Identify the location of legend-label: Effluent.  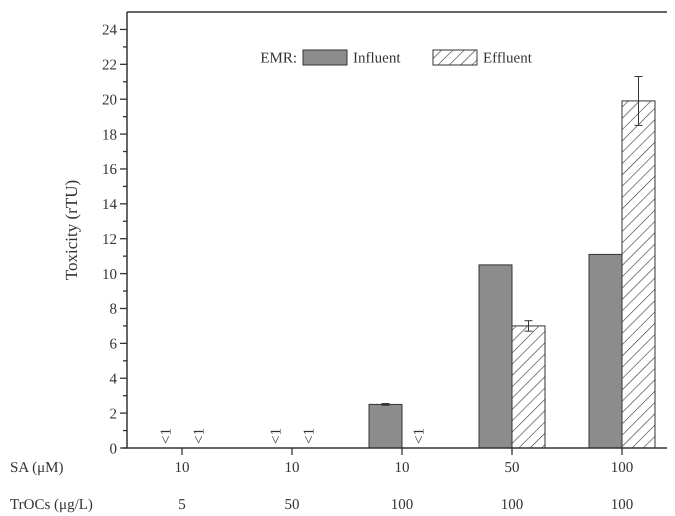
(508, 58).